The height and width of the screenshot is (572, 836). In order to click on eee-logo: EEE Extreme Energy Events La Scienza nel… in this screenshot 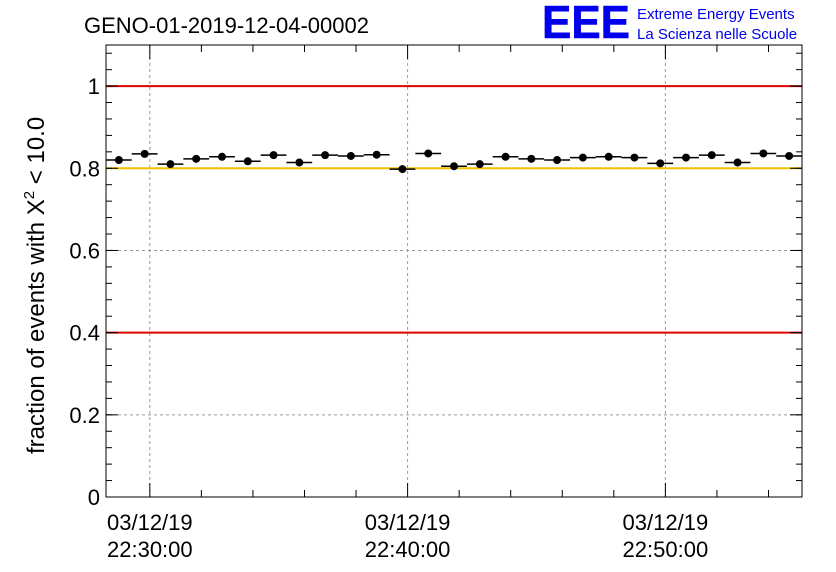, I will do `click(669, 24)`.